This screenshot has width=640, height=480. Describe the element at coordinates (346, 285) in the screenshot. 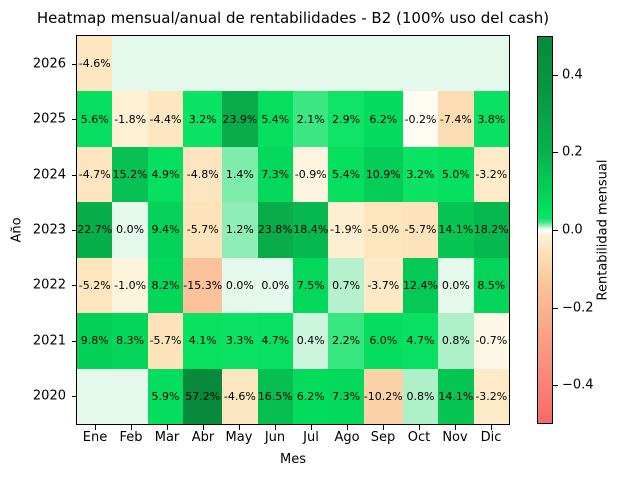

I see `heatmap-cell: 0.7%` at that location.